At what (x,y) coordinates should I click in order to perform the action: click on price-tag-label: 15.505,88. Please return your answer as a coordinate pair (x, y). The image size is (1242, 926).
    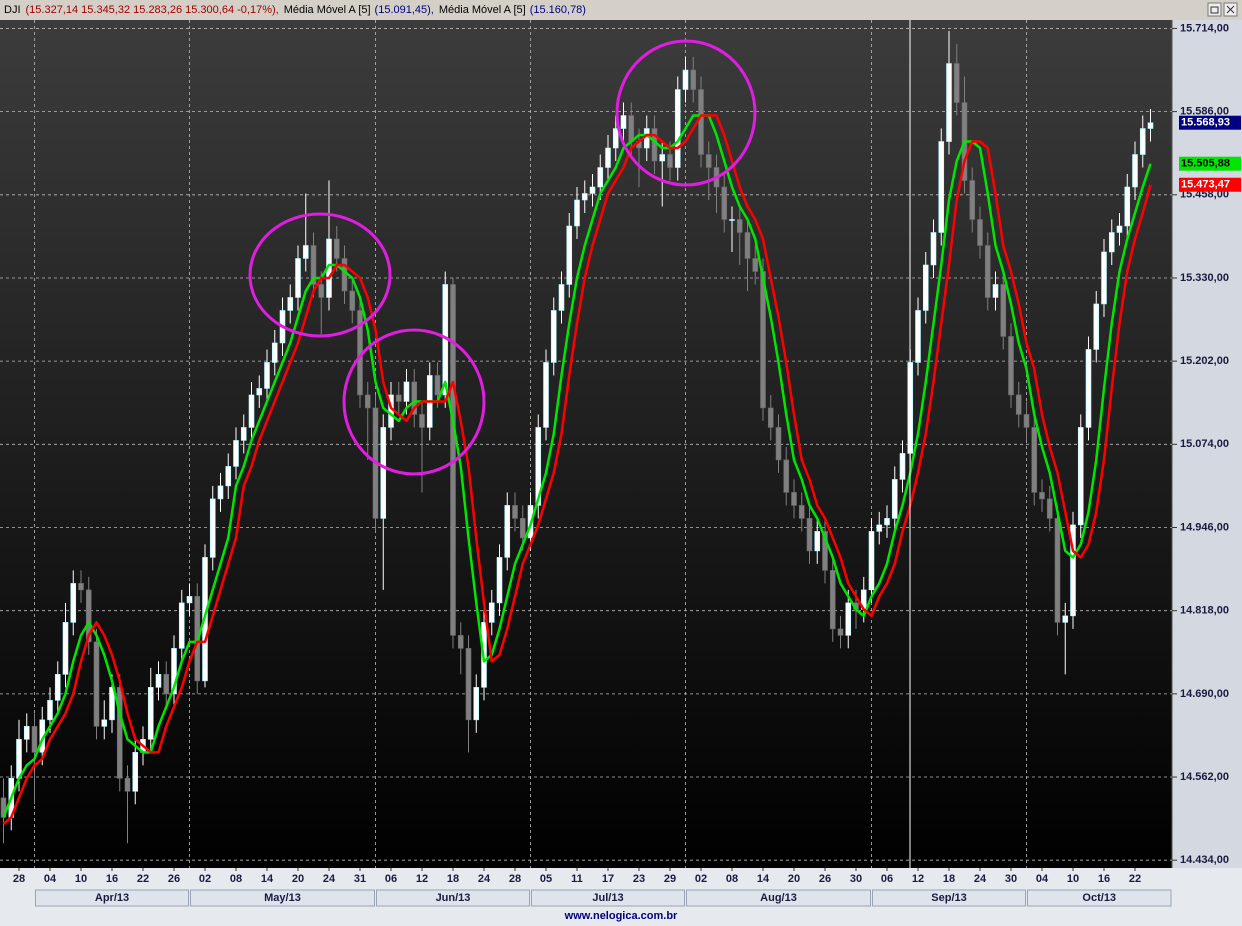
    Looking at the image, I should click on (1205, 164).